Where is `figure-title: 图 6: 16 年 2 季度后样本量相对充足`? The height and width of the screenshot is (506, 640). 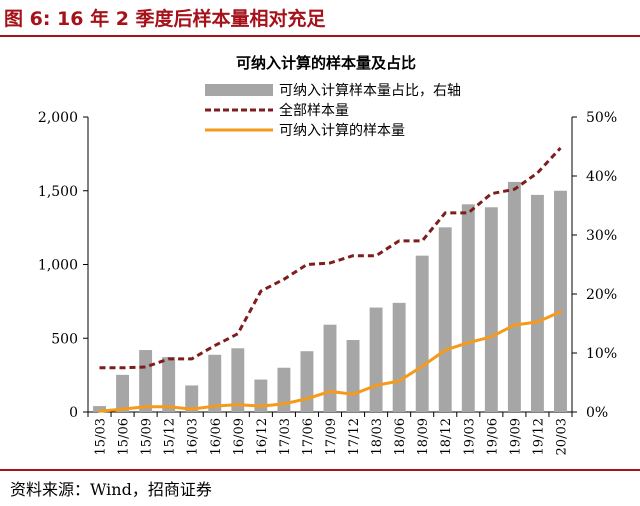 figure-title: 图 6: 16 年 2 季度后样本量相对充足 is located at coordinates (165, 19).